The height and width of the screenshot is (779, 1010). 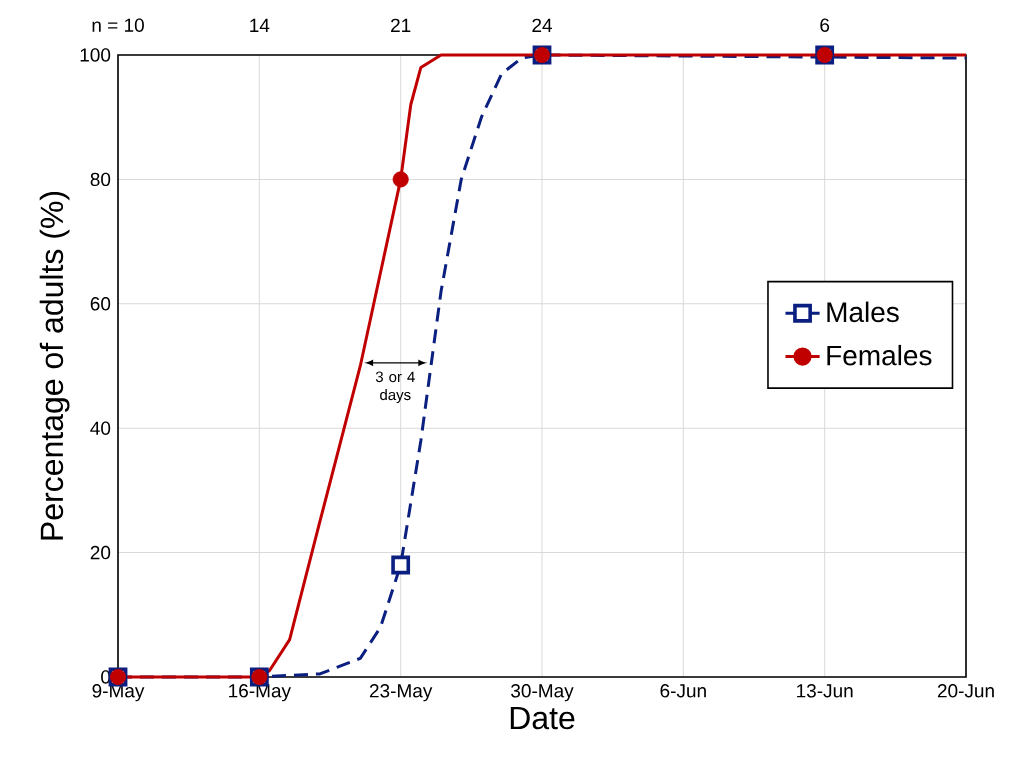 I want to click on x-tick-label: 9-May, so click(x=118, y=693).